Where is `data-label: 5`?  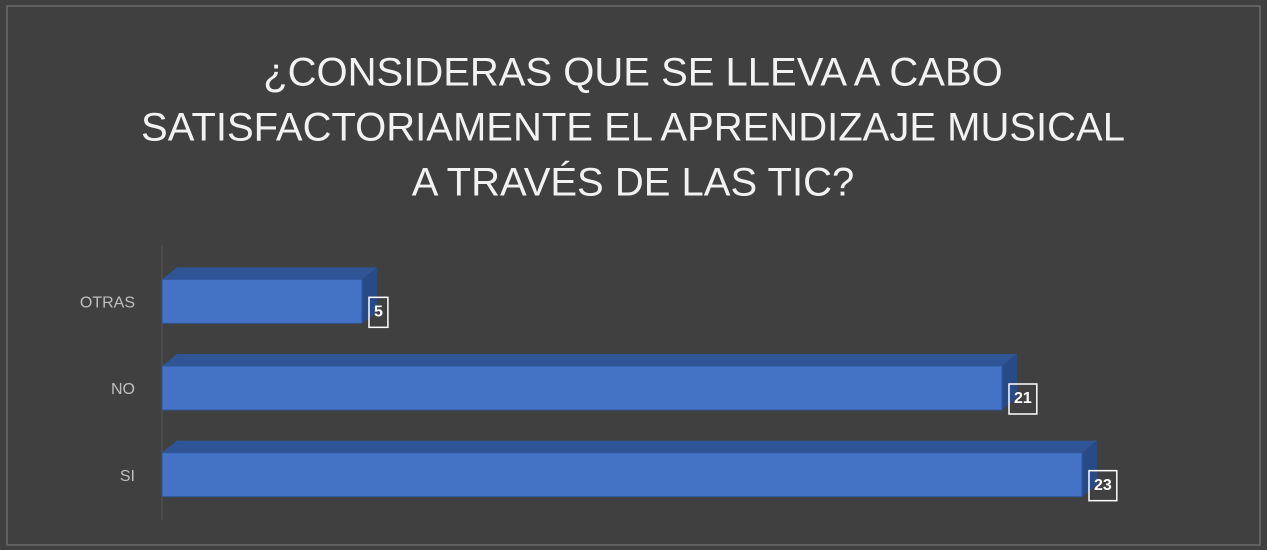
data-label: 5 is located at coordinates (378, 312).